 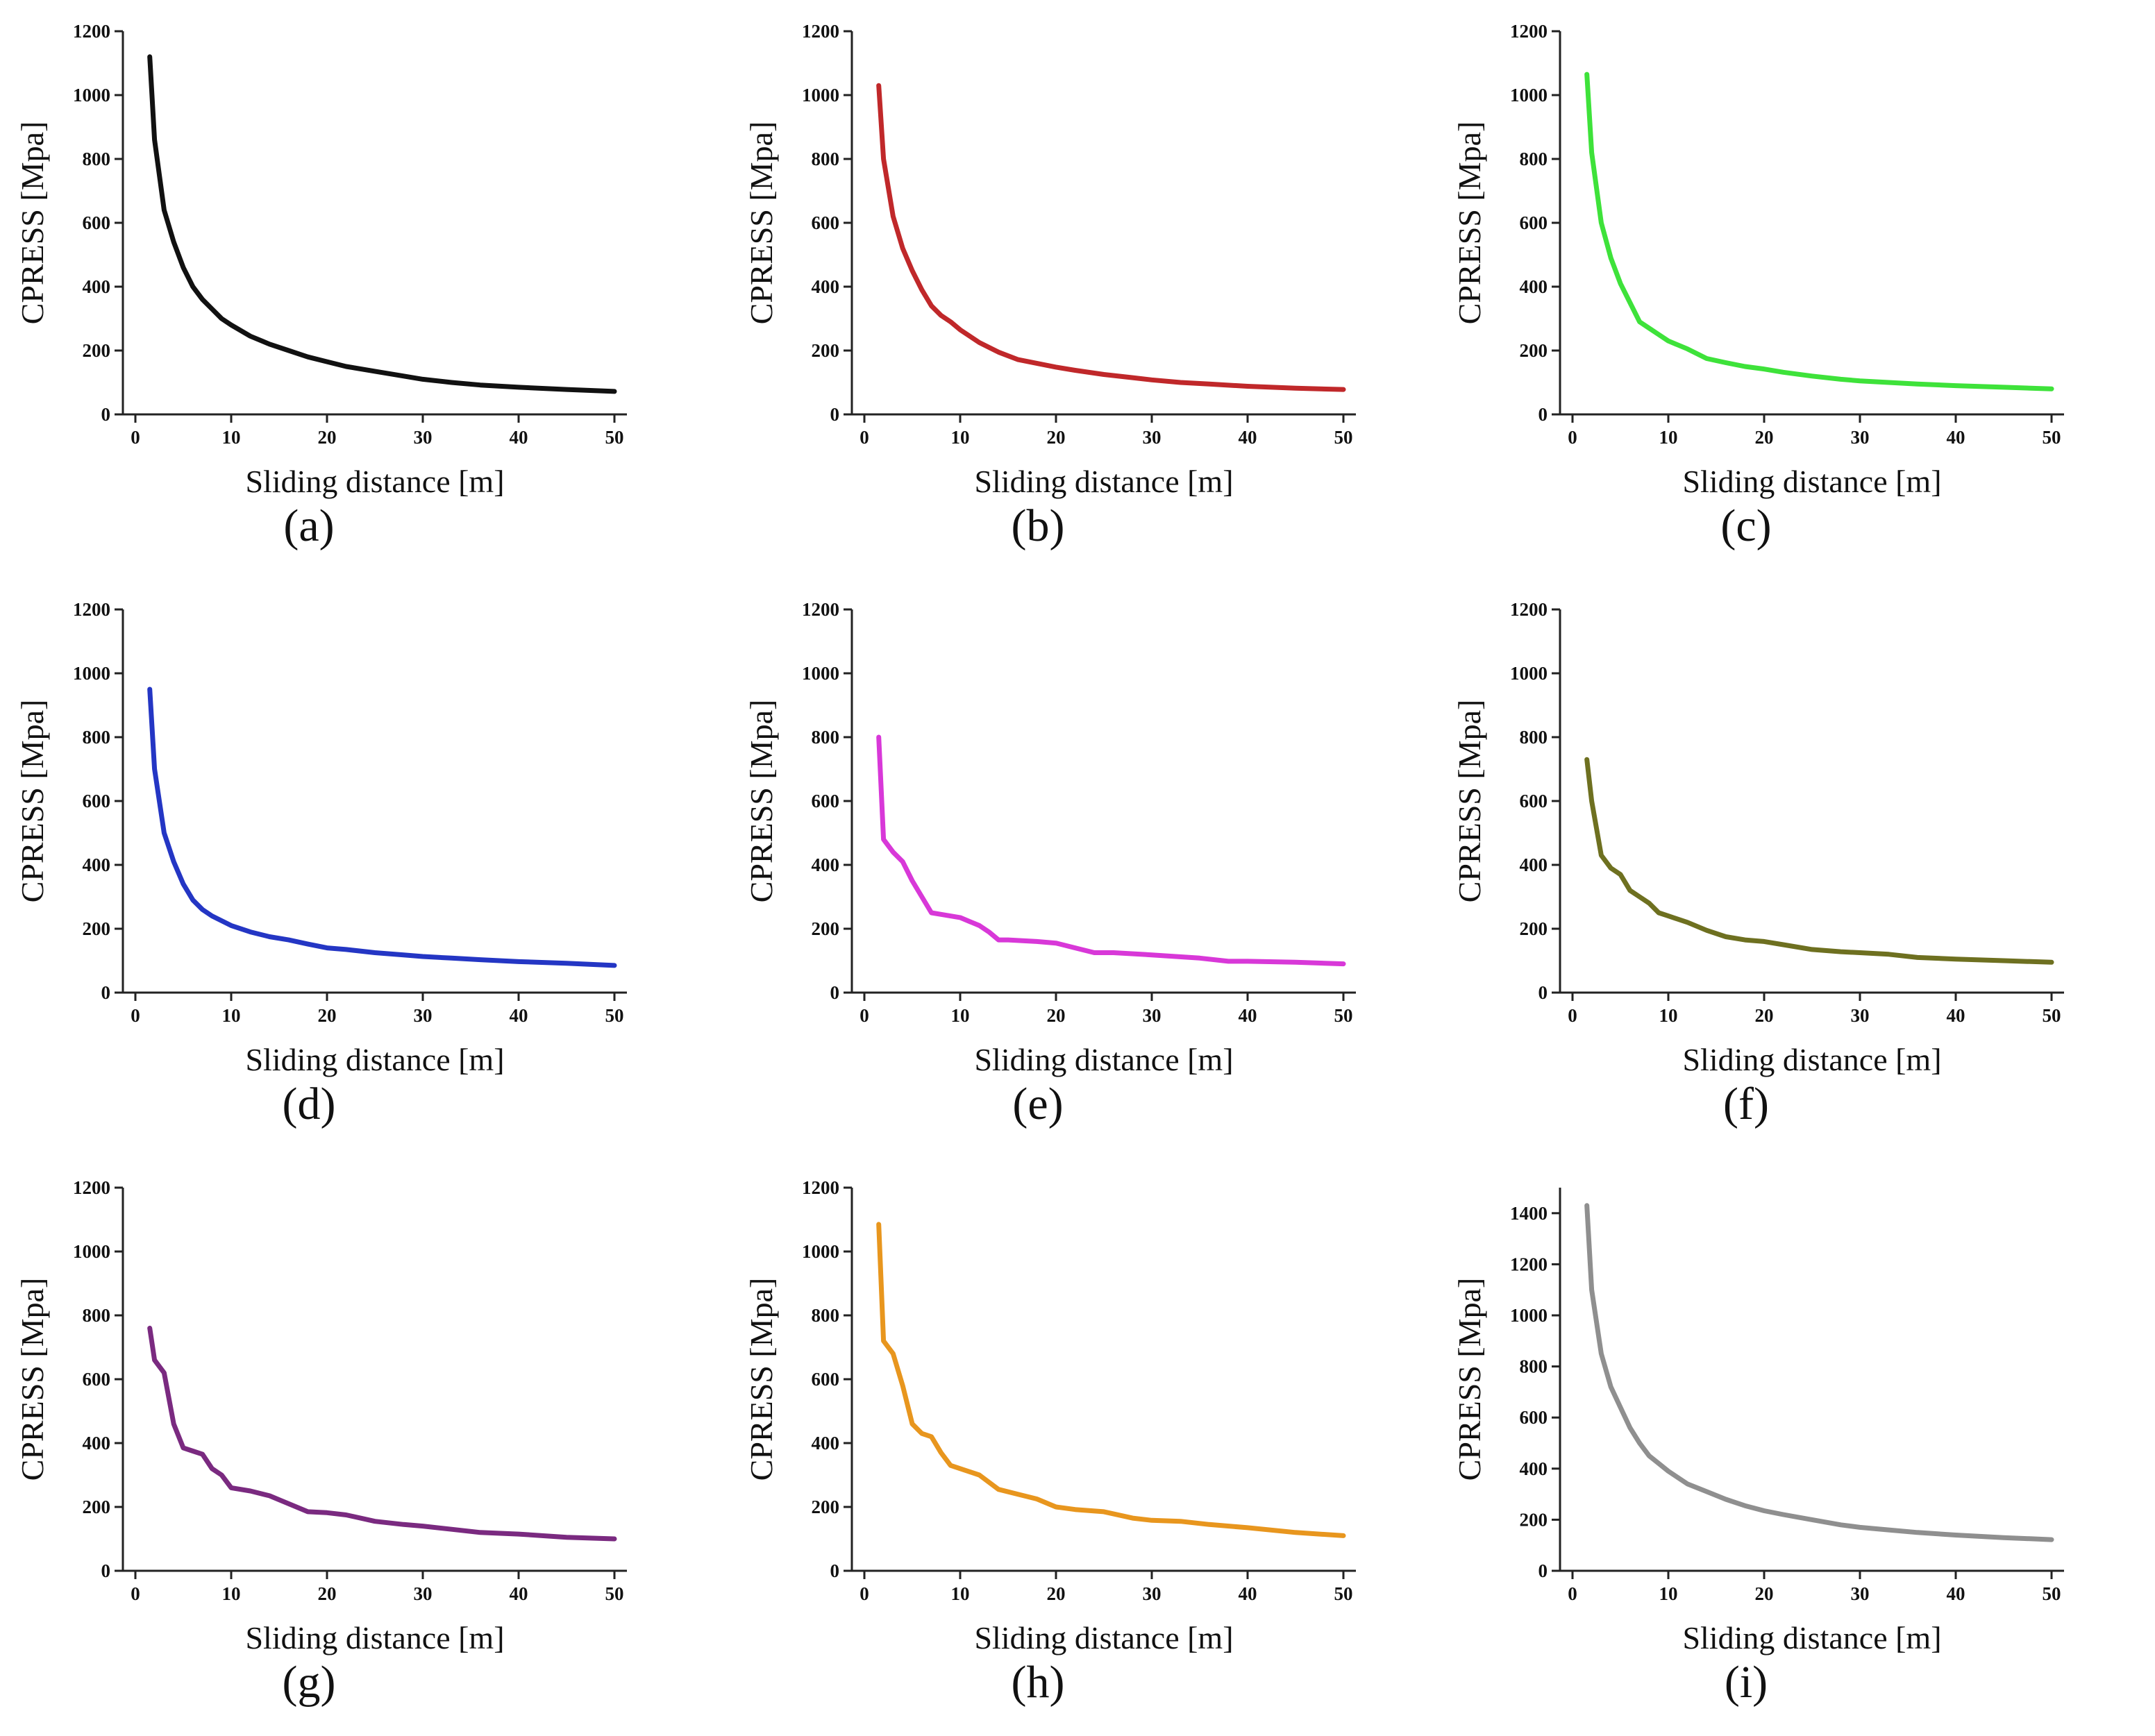 I want to click on panel-caption: (b), so click(x=1038, y=525).